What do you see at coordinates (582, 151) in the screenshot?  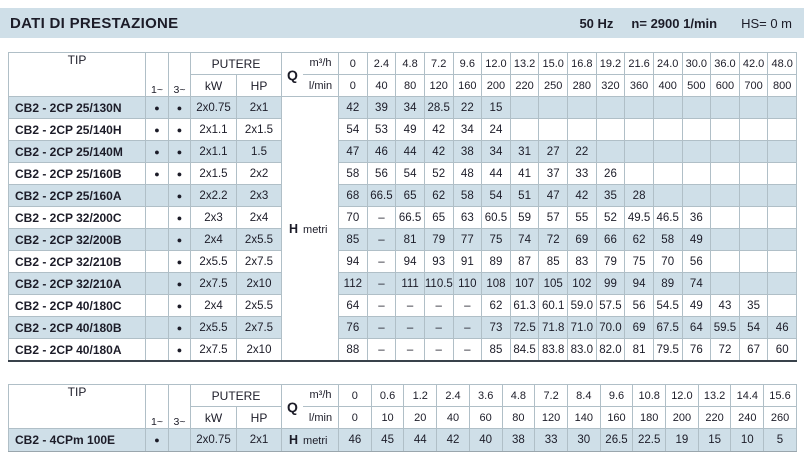 I see `head-value: 22` at bounding box center [582, 151].